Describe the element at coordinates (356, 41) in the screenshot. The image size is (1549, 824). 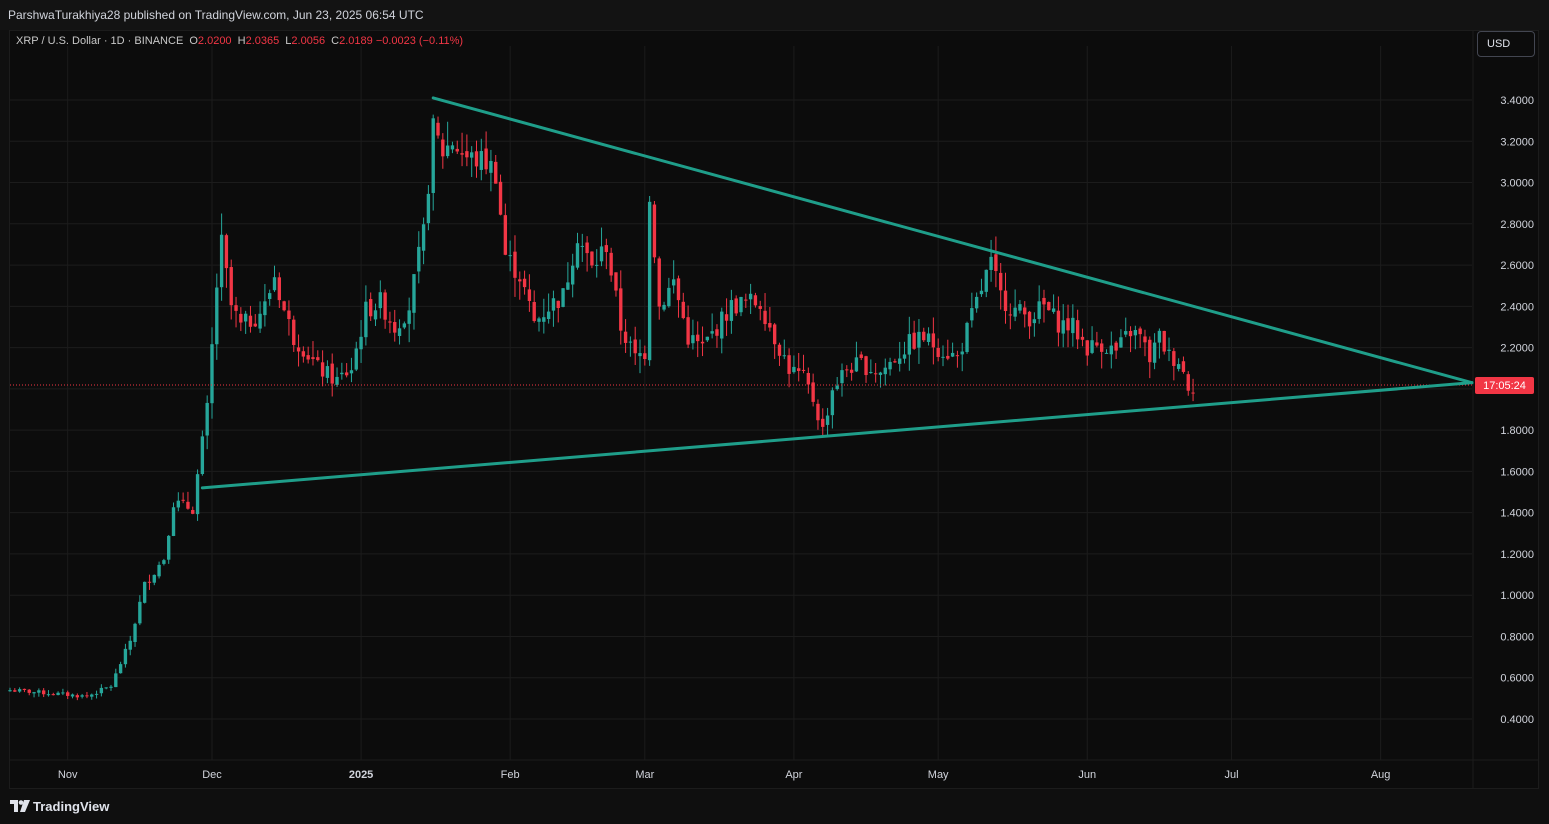
I see `legend-close-value: 2.0189` at that location.